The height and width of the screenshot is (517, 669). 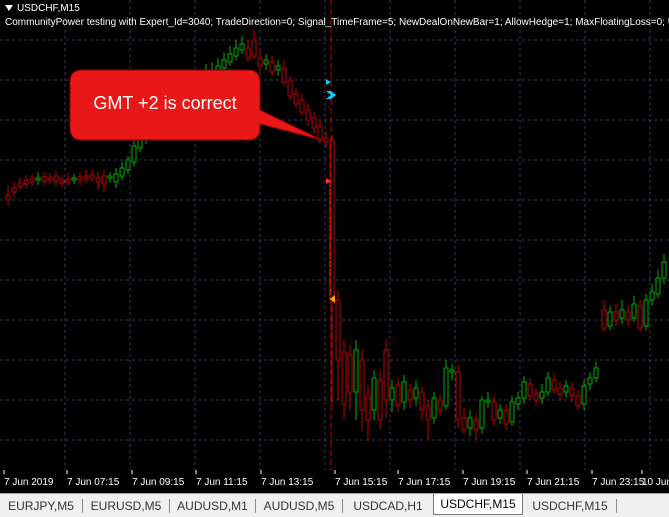 What do you see at coordinates (553, 482) in the screenshot?
I see `time-axis-label: 7 Jun 21:15` at bounding box center [553, 482].